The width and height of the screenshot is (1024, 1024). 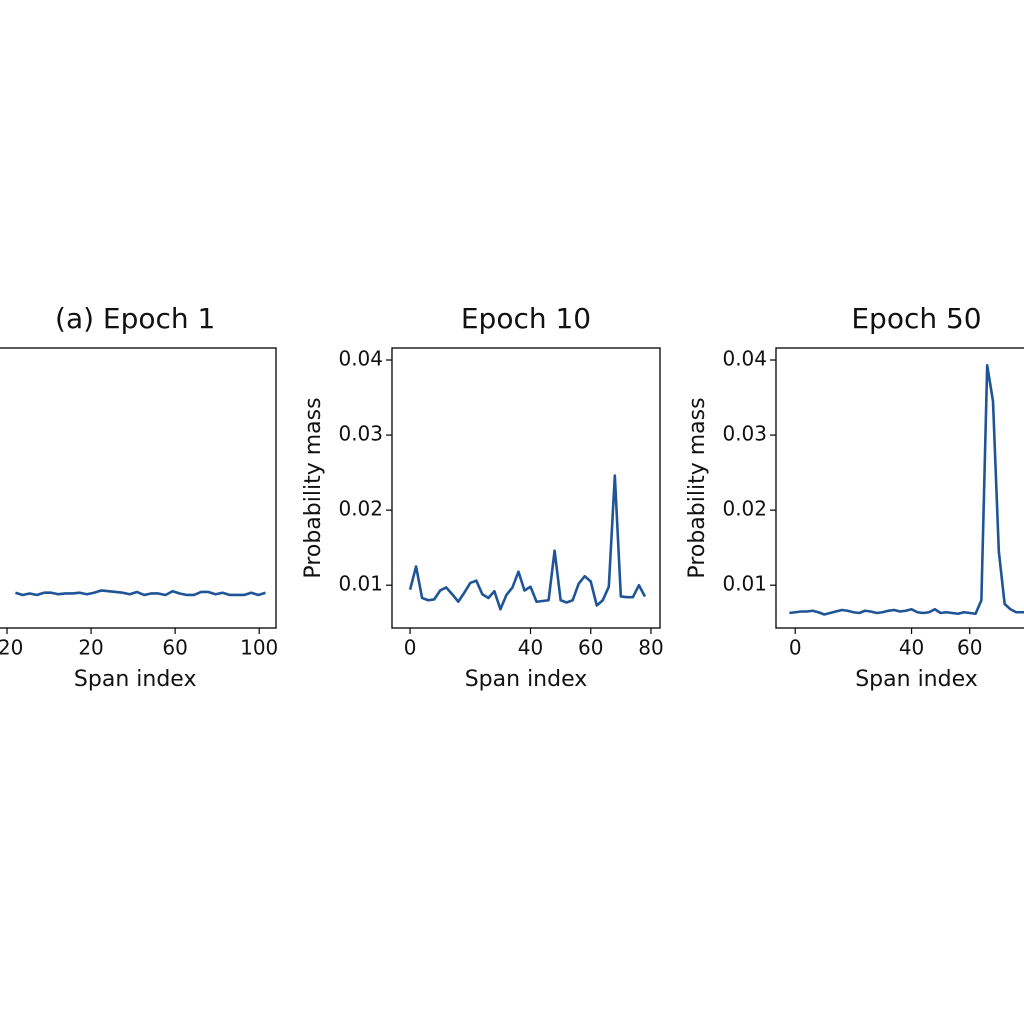 What do you see at coordinates (259, 648) in the screenshot?
I see `x-tick-label: 100` at bounding box center [259, 648].